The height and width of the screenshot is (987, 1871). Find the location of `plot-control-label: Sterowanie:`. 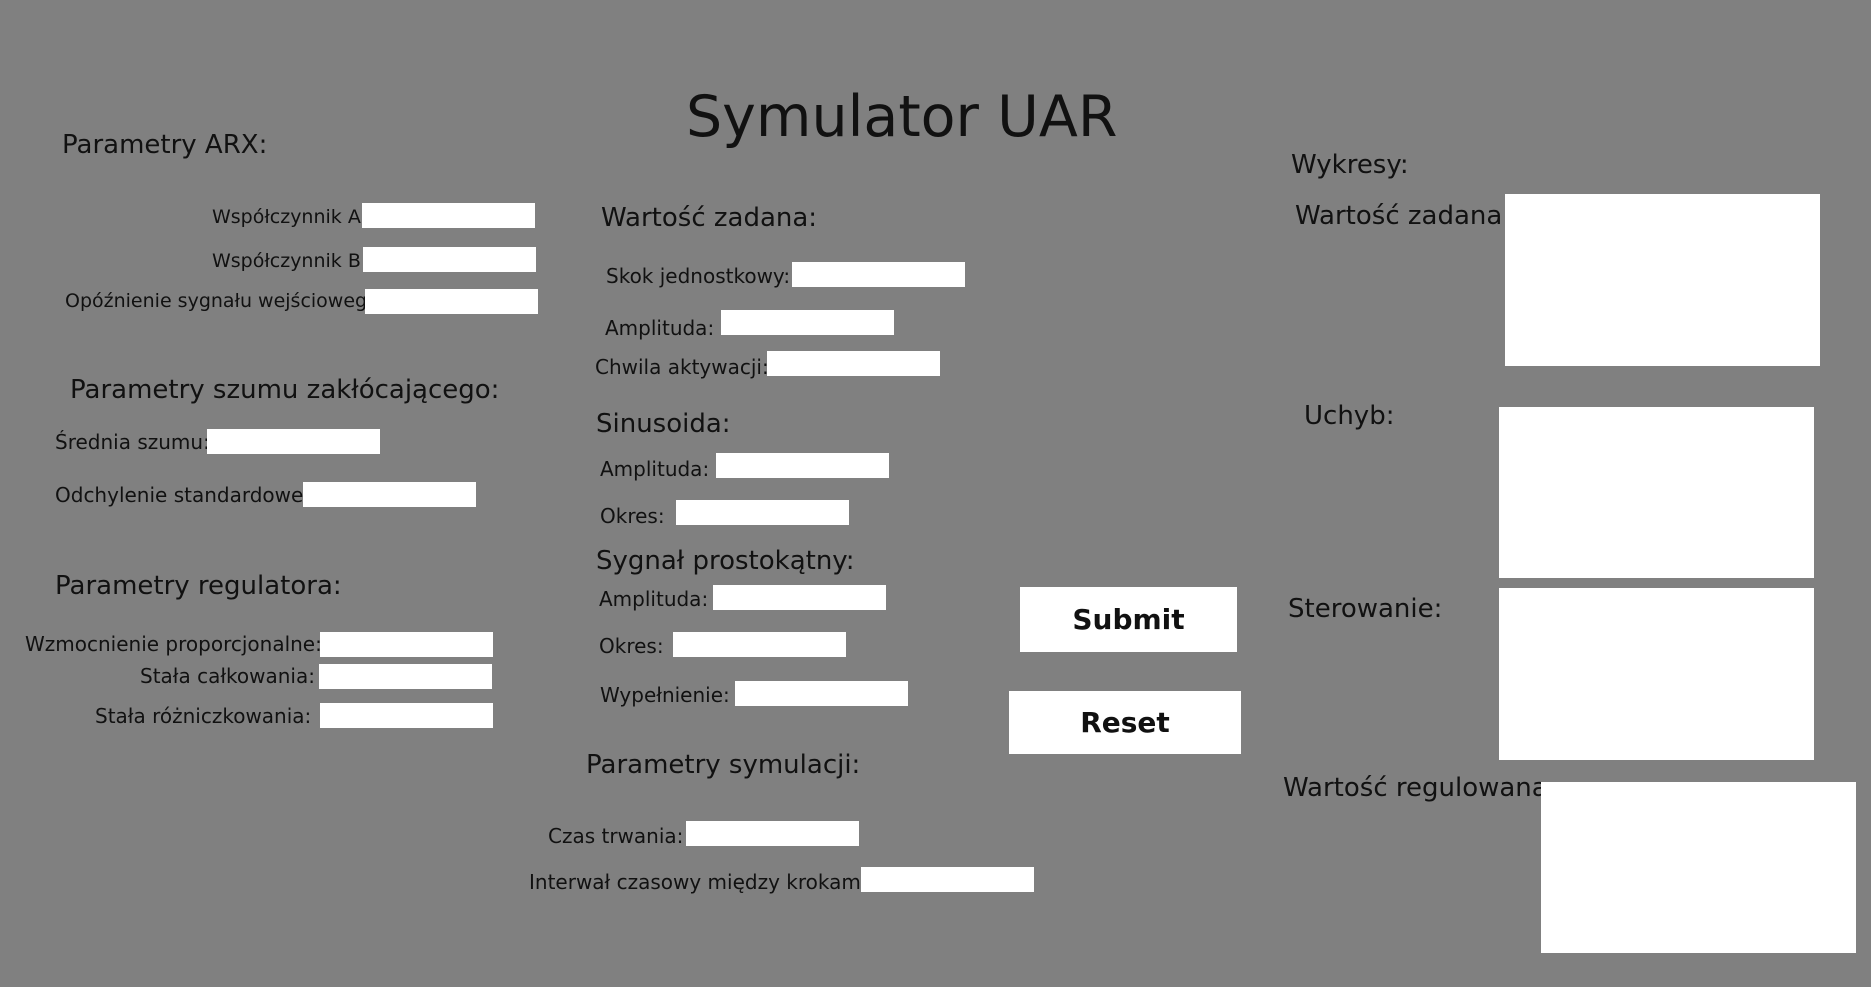

plot-control-label: Sterowanie: is located at coordinates (1365, 609).